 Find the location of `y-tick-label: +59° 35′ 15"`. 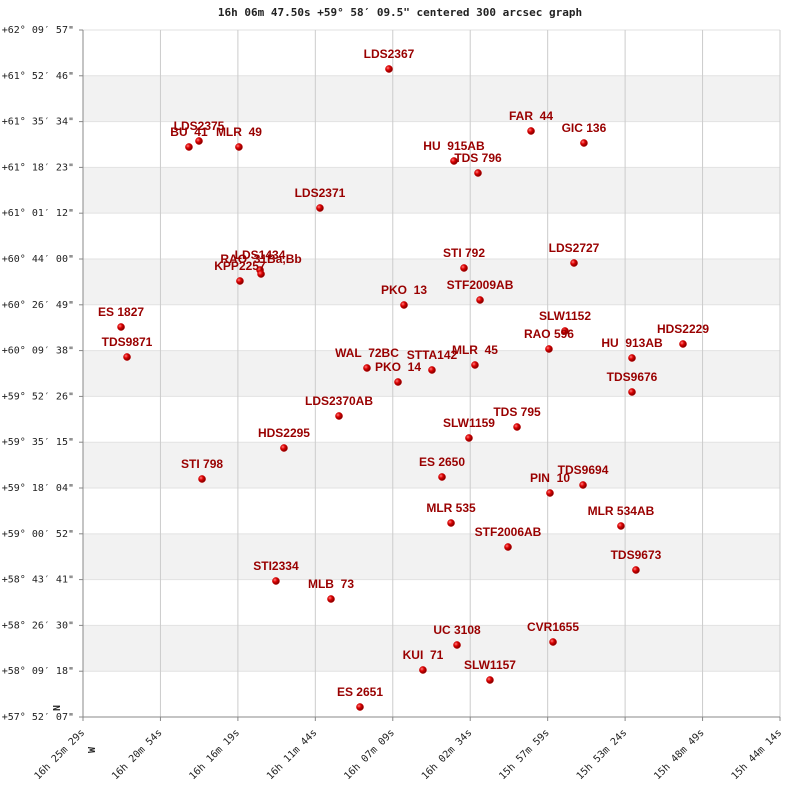

y-tick-label: +59° 35′ 15" is located at coordinates (38, 442).